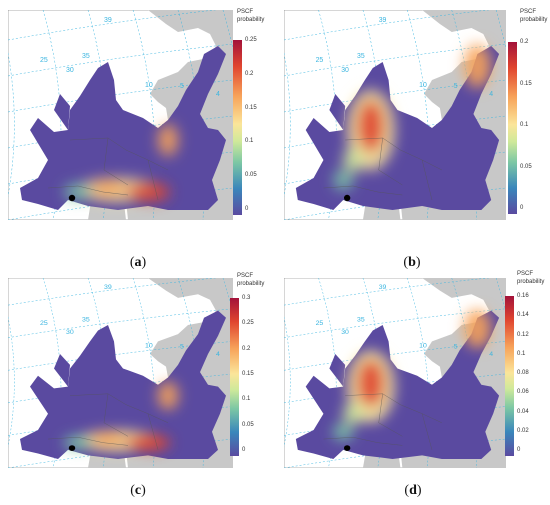  I want to click on caption-a: (a), so click(138, 262).